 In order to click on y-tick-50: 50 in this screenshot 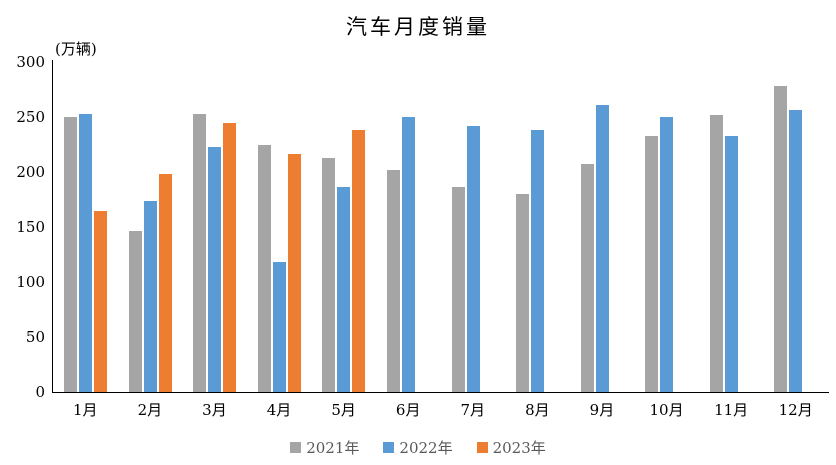, I will do `click(35, 337)`.